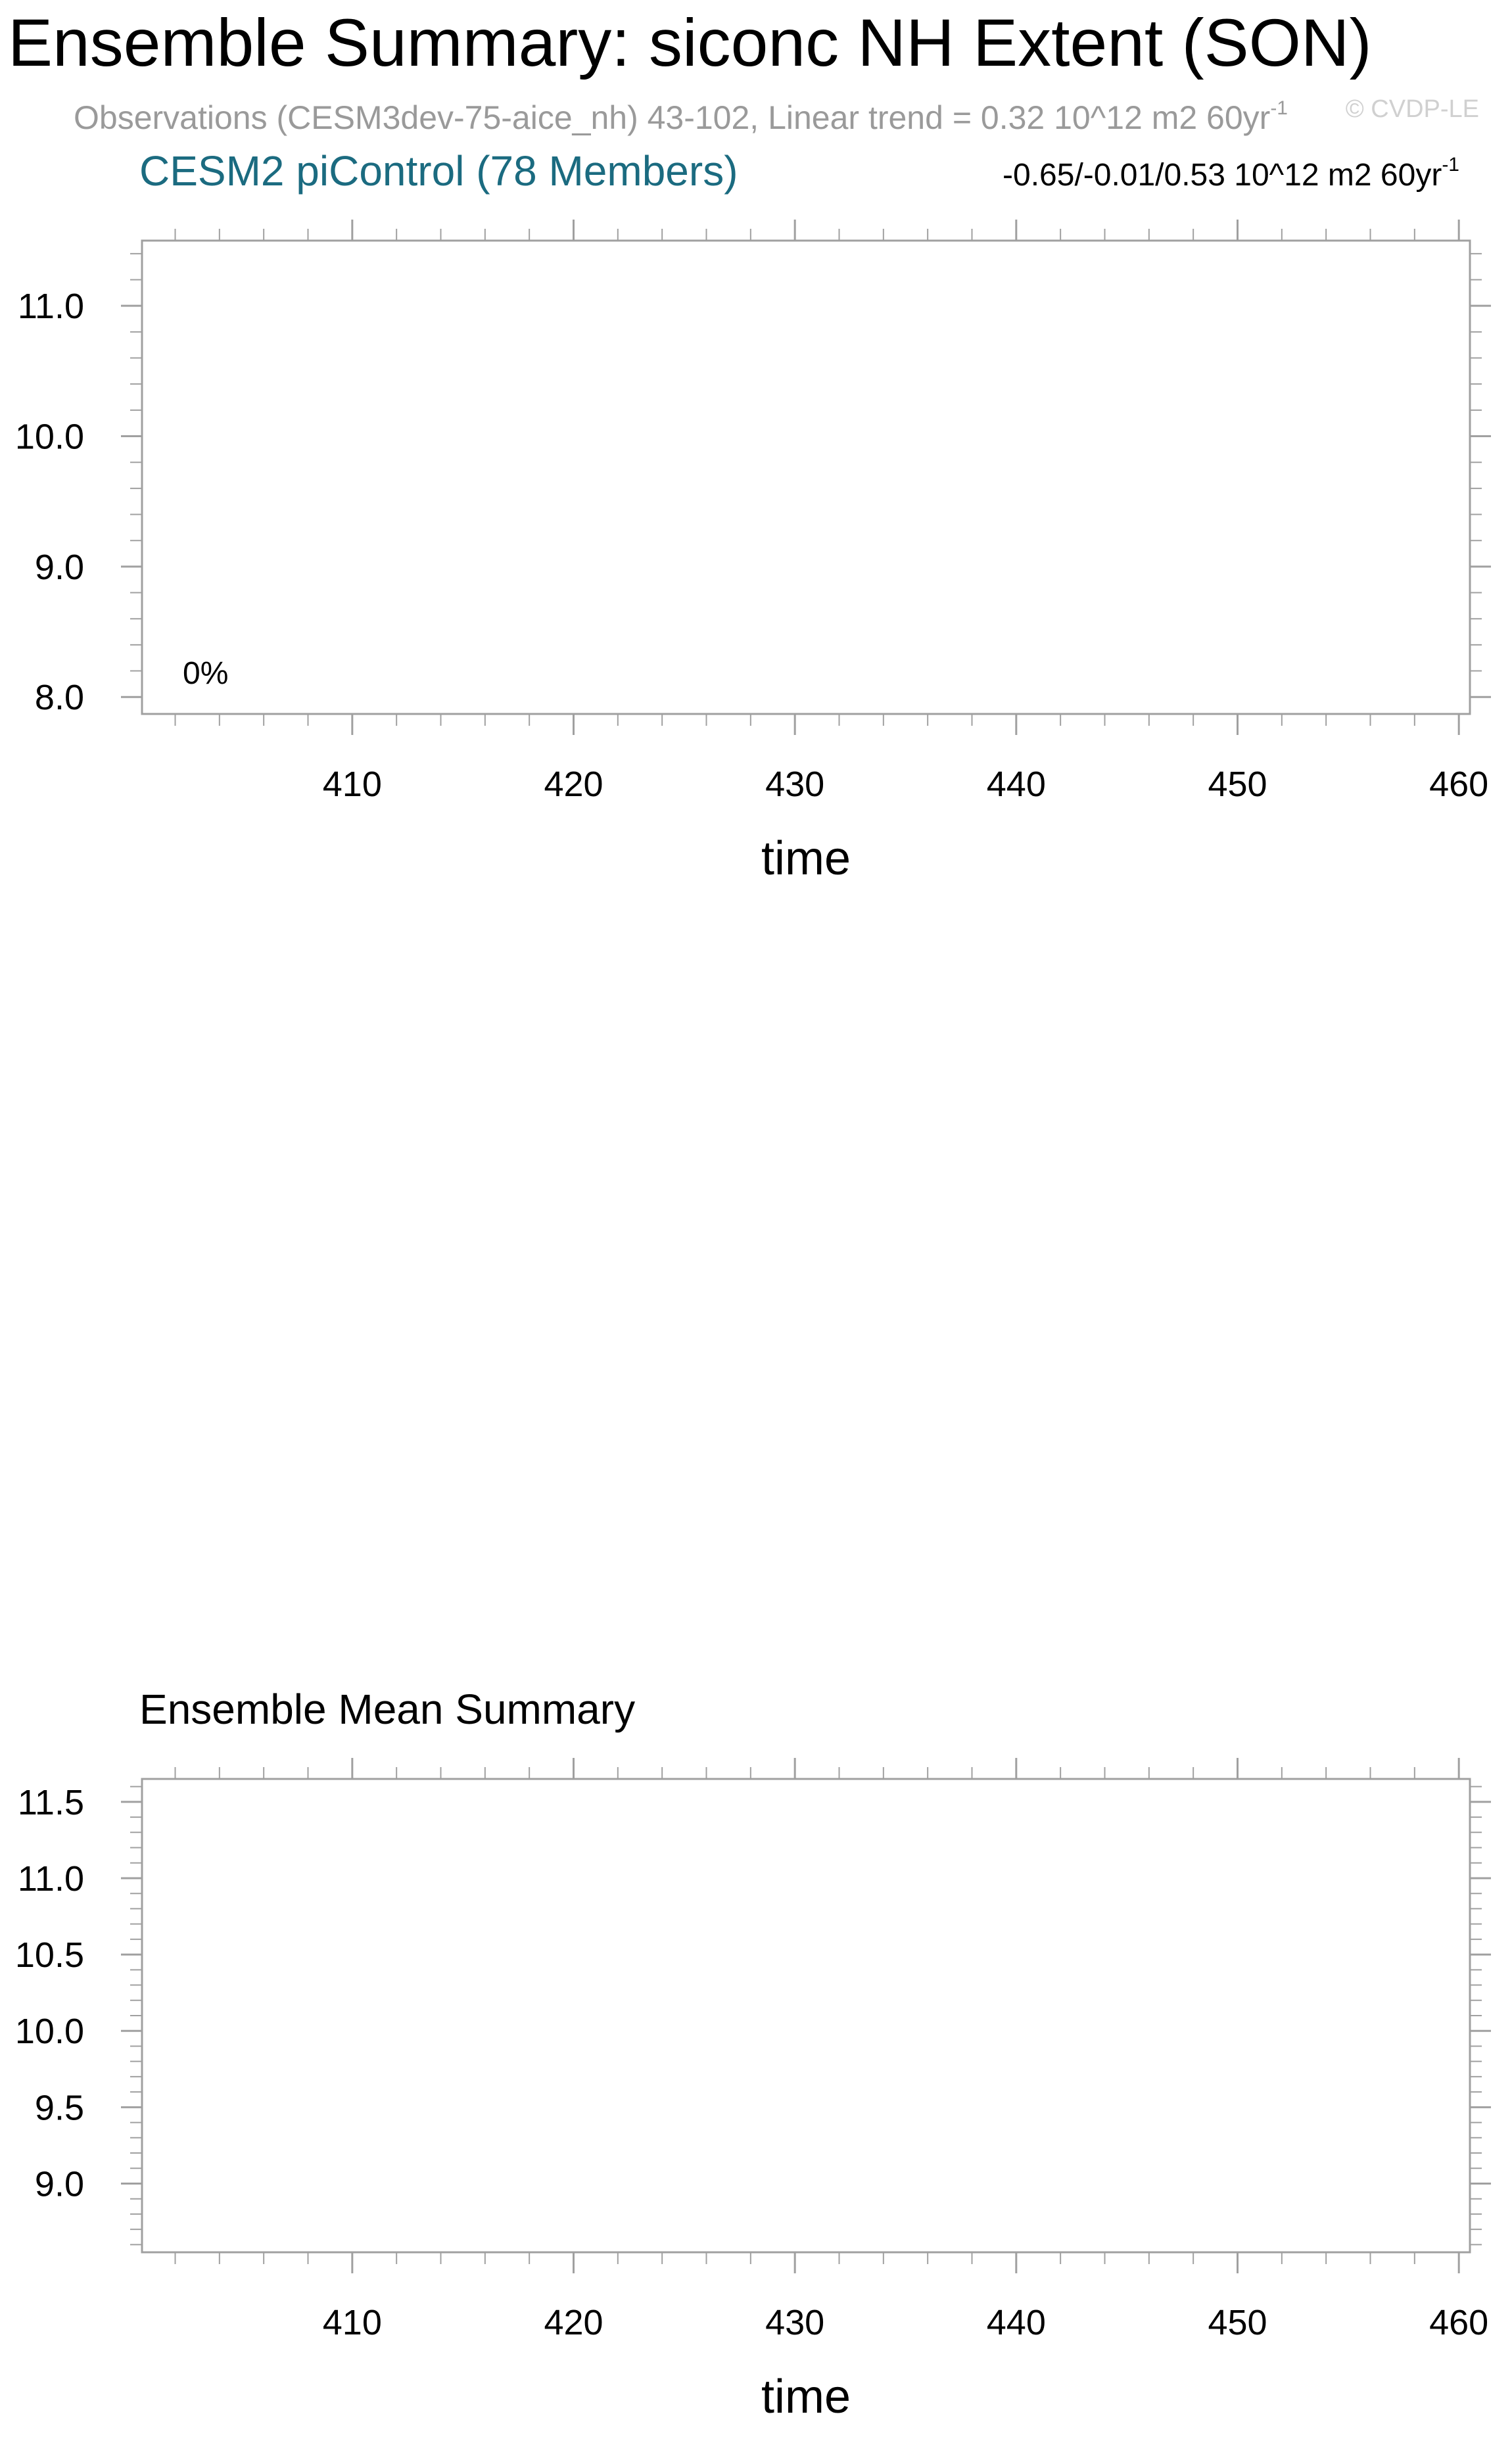  What do you see at coordinates (59, 2107) in the screenshot?
I see `y-tick-label: 9.5` at bounding box center [59, 2107].